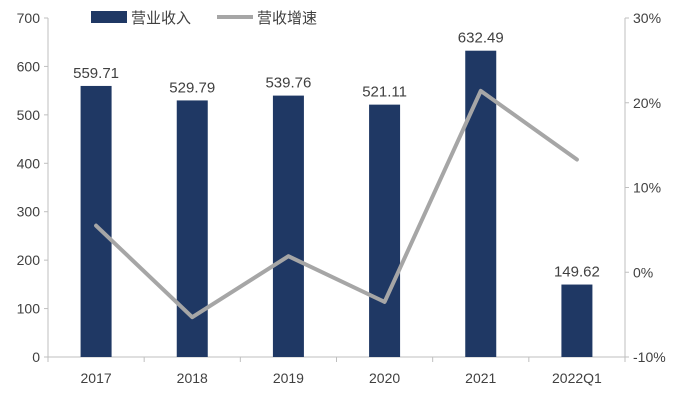  What do you see at coordinates (647, 188) in the screenshot?
I see `y-right-tick-label: 10%` at bounding box center [647, 188].